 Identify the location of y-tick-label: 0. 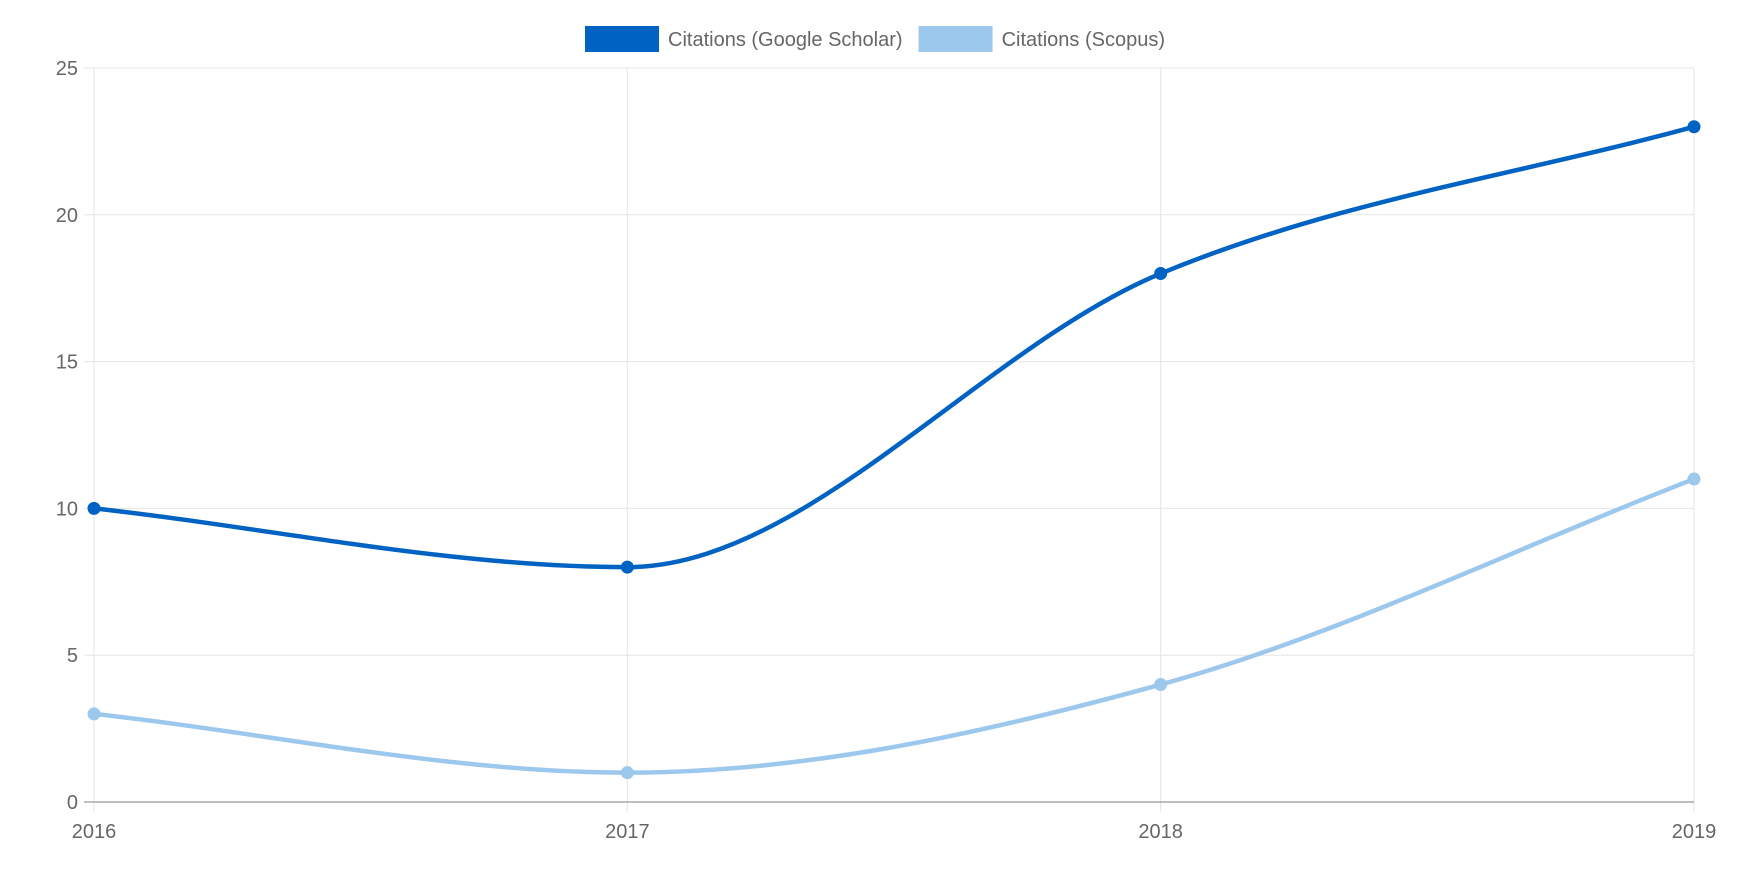
(72, 803).